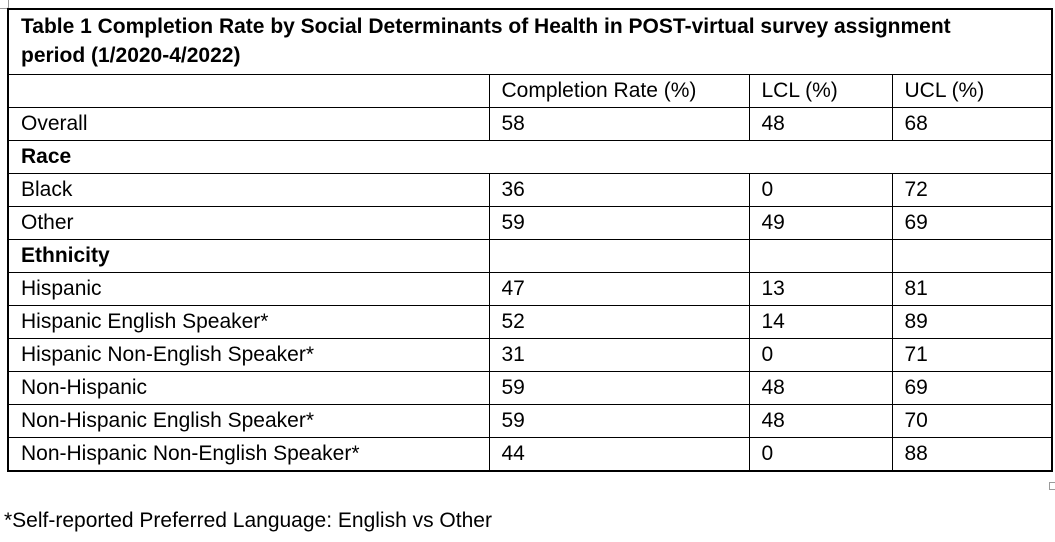 Image resolution: width=1055 pixels, height=542 pixels. What do you see at coordinates (972, 91) in the screenshot?
I see `col-header-ucl: UCL (%)` at bounding box center [972, 91].